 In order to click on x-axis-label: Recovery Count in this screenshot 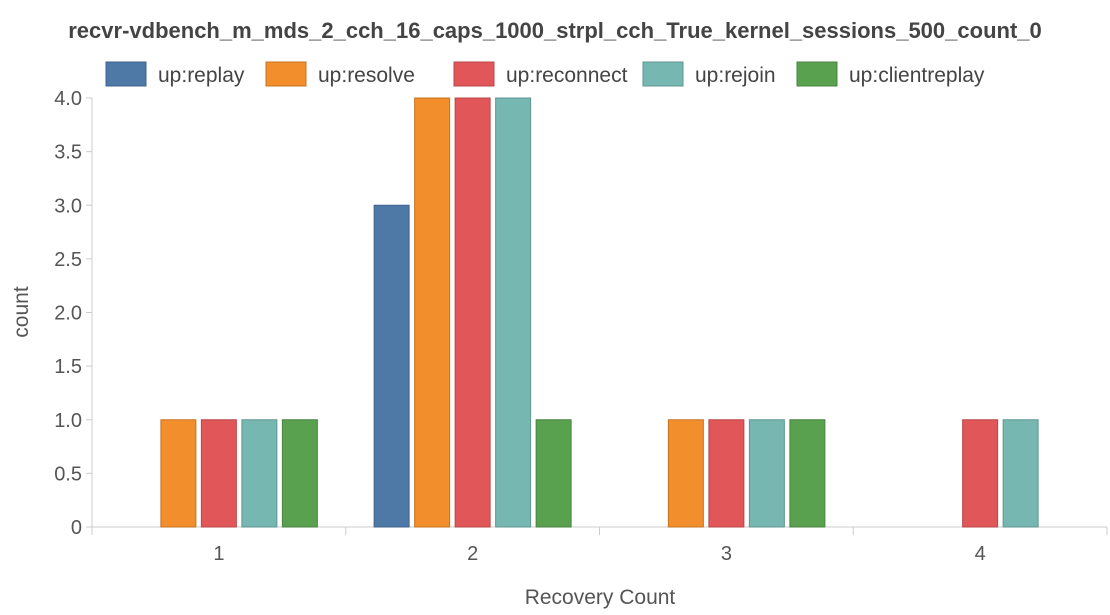, I will do `click(600, 597)`.